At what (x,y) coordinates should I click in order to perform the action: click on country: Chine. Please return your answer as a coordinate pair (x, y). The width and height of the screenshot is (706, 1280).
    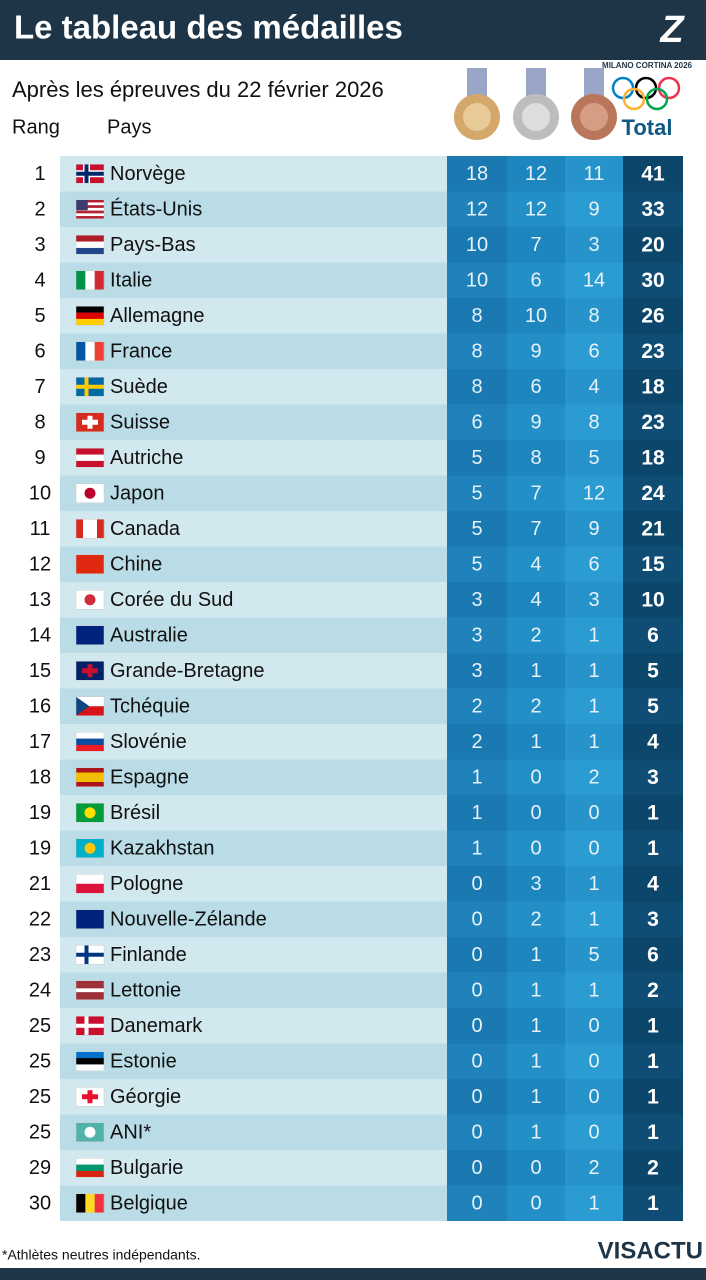
    Looking at the image, I should click on (136, 565).